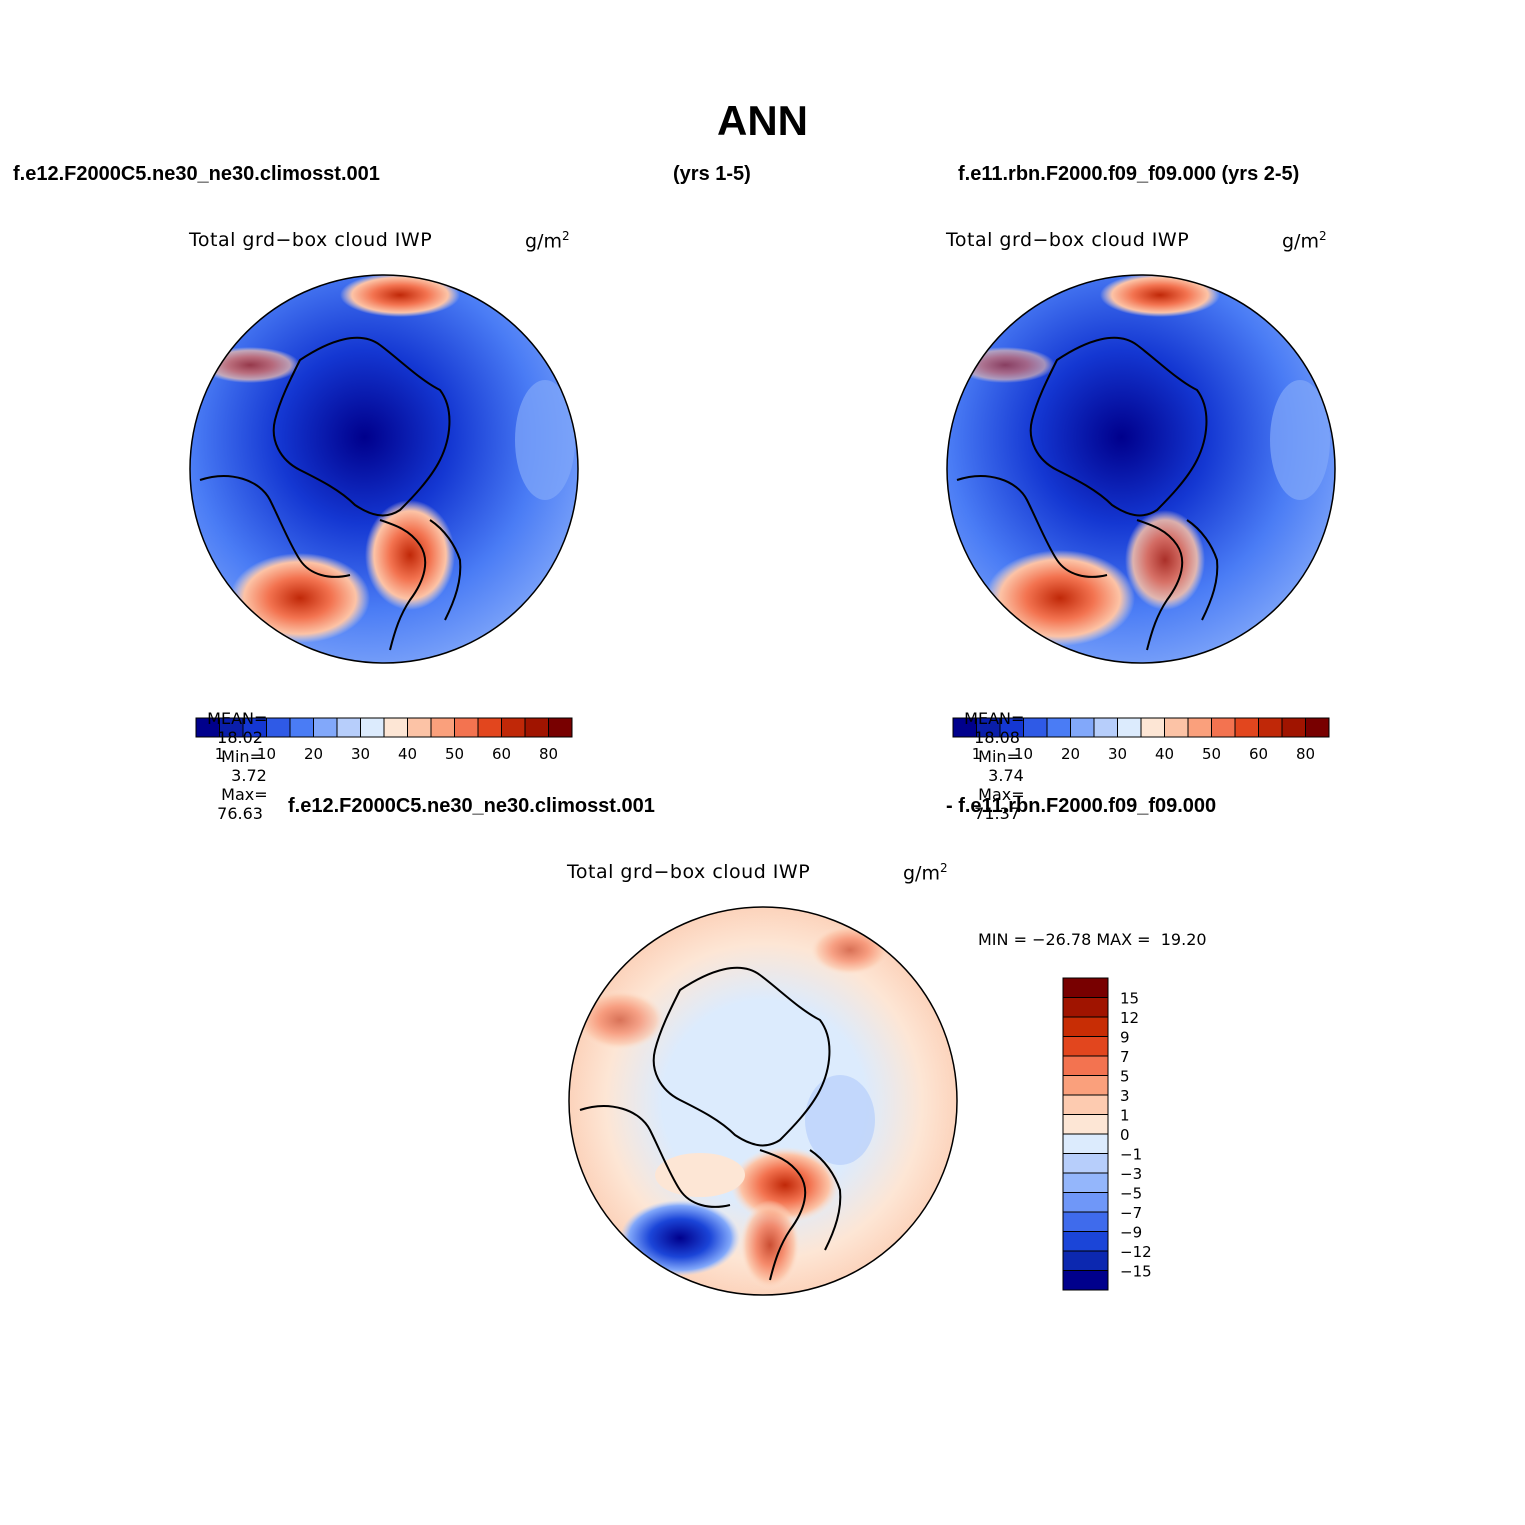 Image resolution: width=1525 pixels, height=1525 pixels. I want to click on panel2-stats: MEAN= 18.08 Min= 3.74 Max= 71.37, so click(989, 756).